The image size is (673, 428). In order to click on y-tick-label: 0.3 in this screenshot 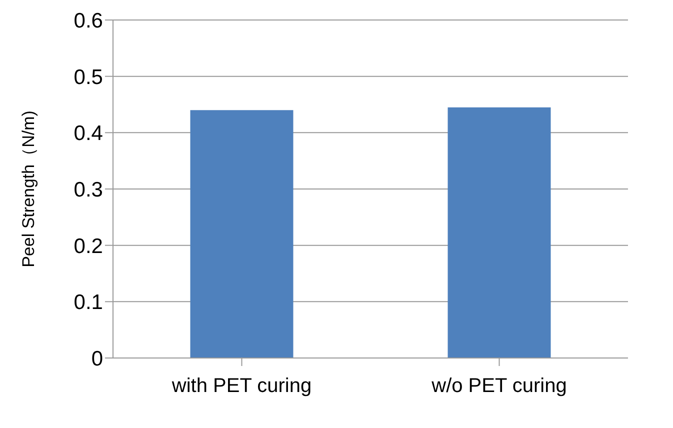, I will do `click(88, 190)`.